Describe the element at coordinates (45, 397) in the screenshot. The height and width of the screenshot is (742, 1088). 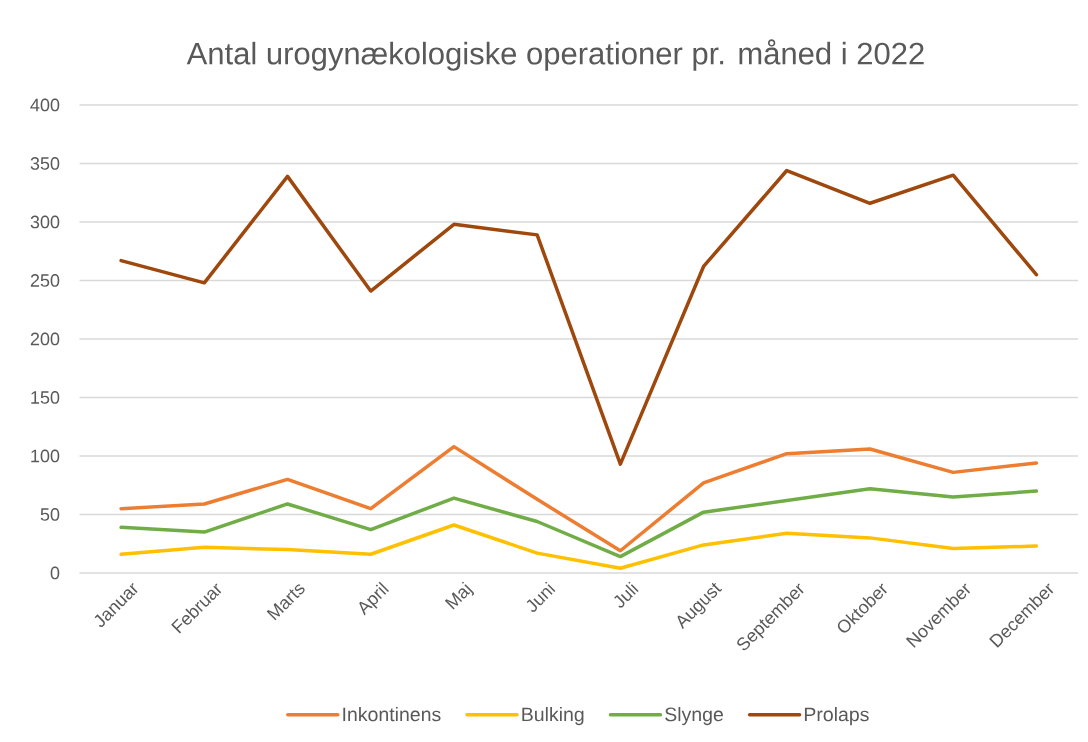
I see `y-tick-label: 150` at that location.